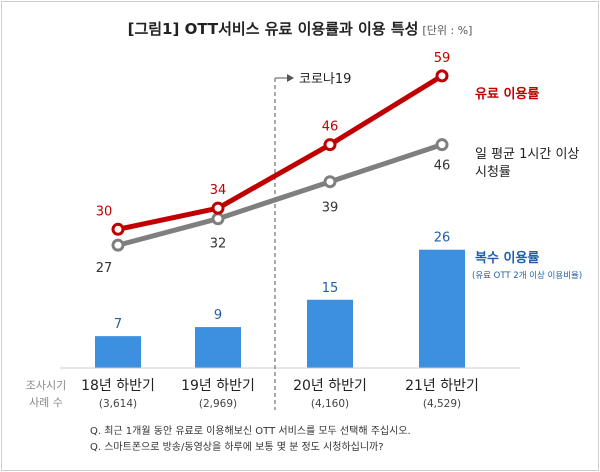 The width and height of the screenshot is (600, 472). Describe the element at coordinates (442, 166) in the screenshot. I see `daily-value-3: 46` at that location.